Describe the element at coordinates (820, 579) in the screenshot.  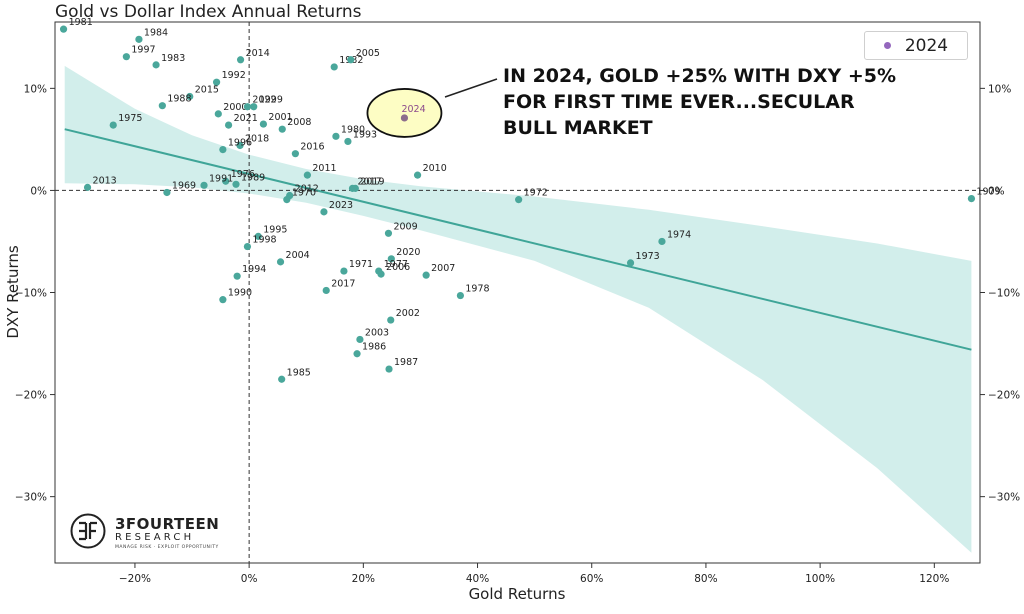
I see `x-tick-label: 100%` at that location.